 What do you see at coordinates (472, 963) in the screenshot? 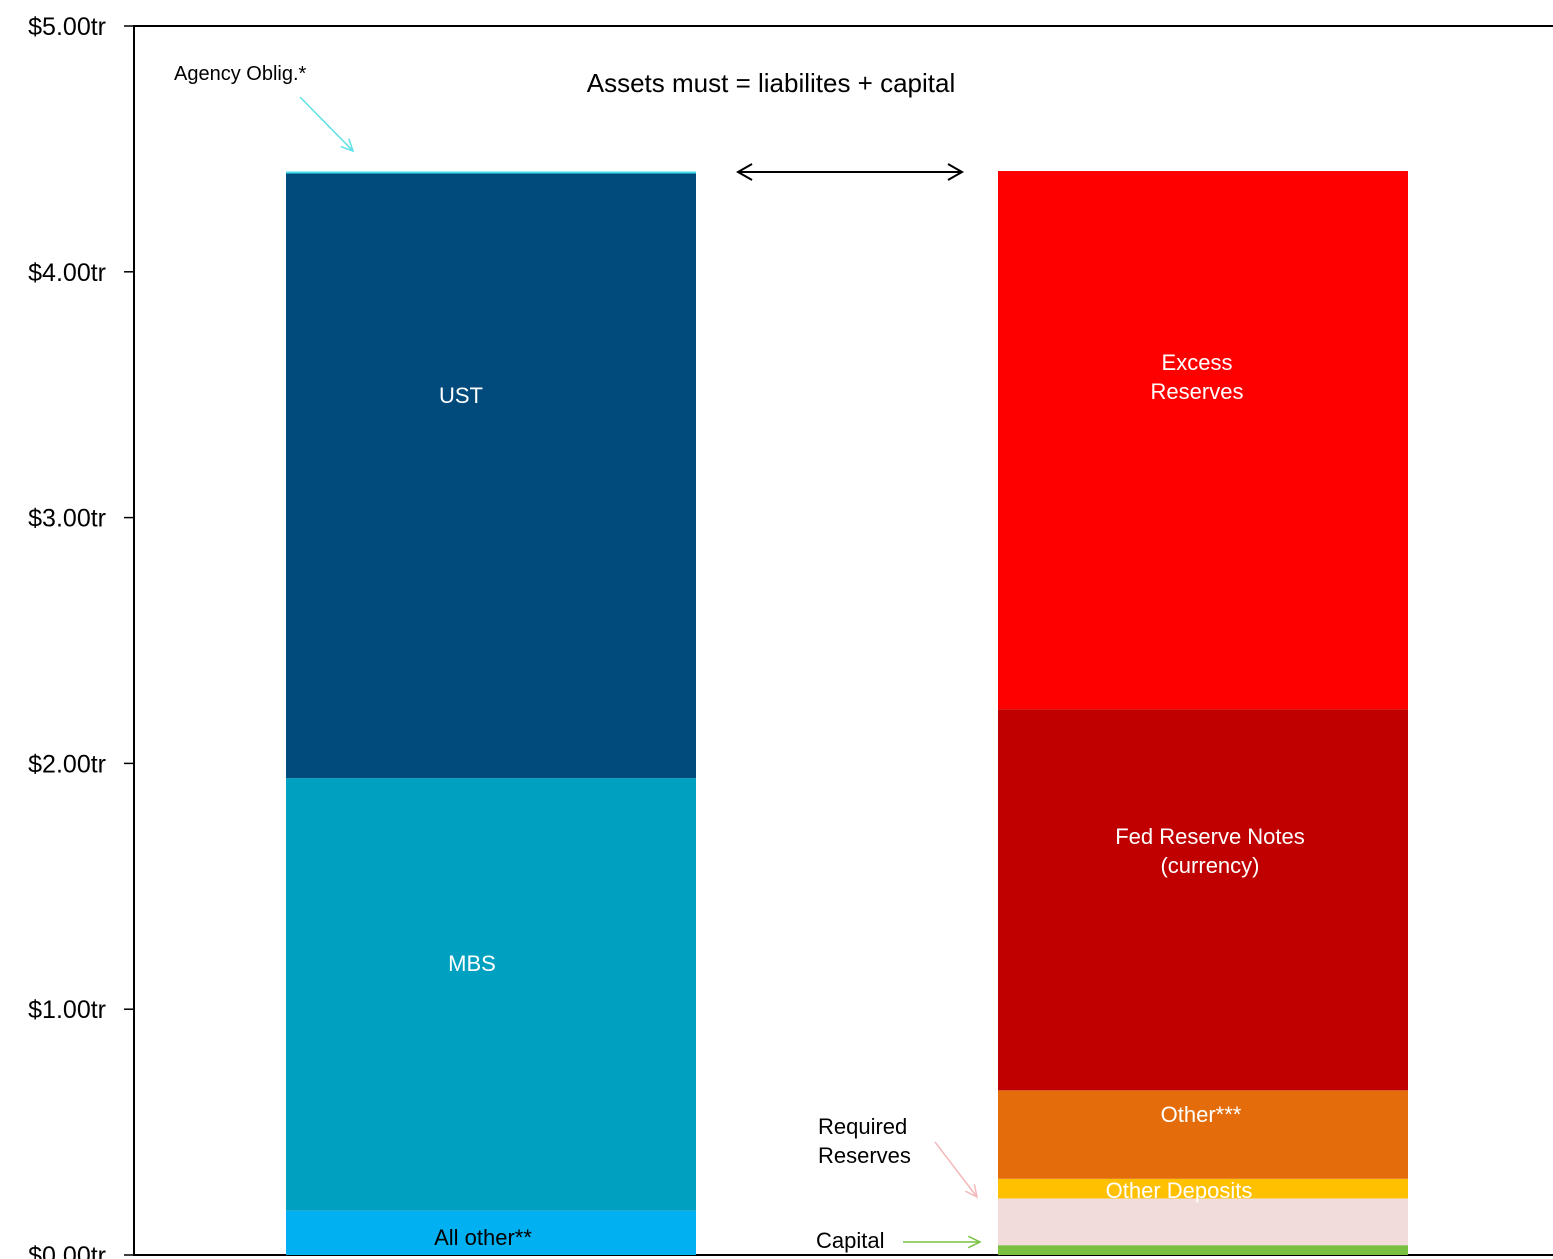
I see `segment-label-mbs: MBS` at bounding box center [472, 963].